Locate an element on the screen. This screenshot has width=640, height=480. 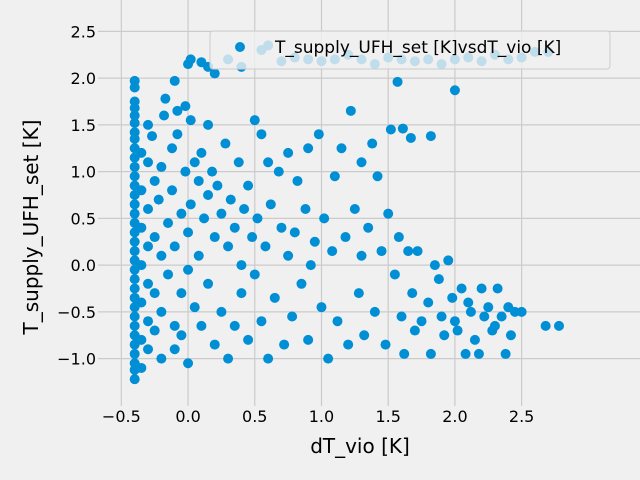
y-tick-label: 2.5 is located at coordinates (83, 31).